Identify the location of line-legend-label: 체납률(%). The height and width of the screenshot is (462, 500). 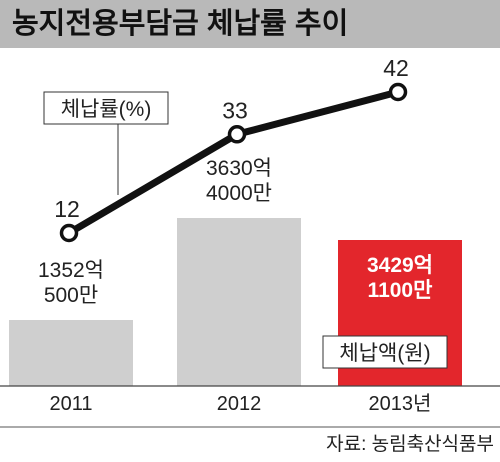
(106, 109).